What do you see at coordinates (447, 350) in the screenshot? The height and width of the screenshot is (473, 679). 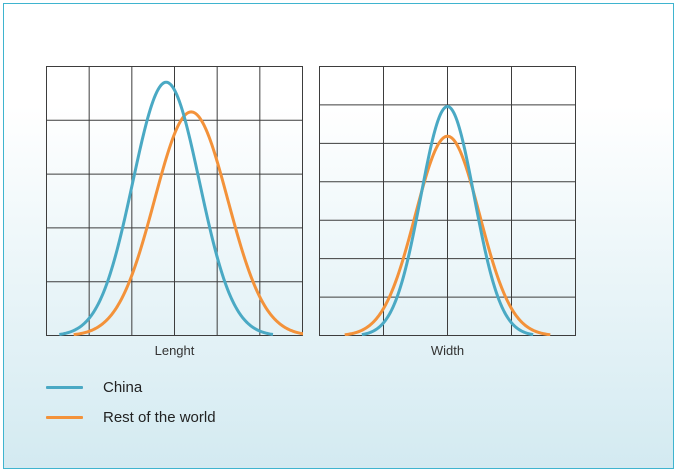 I see `width-axis-label: Width` at bounding box center [447, 350].